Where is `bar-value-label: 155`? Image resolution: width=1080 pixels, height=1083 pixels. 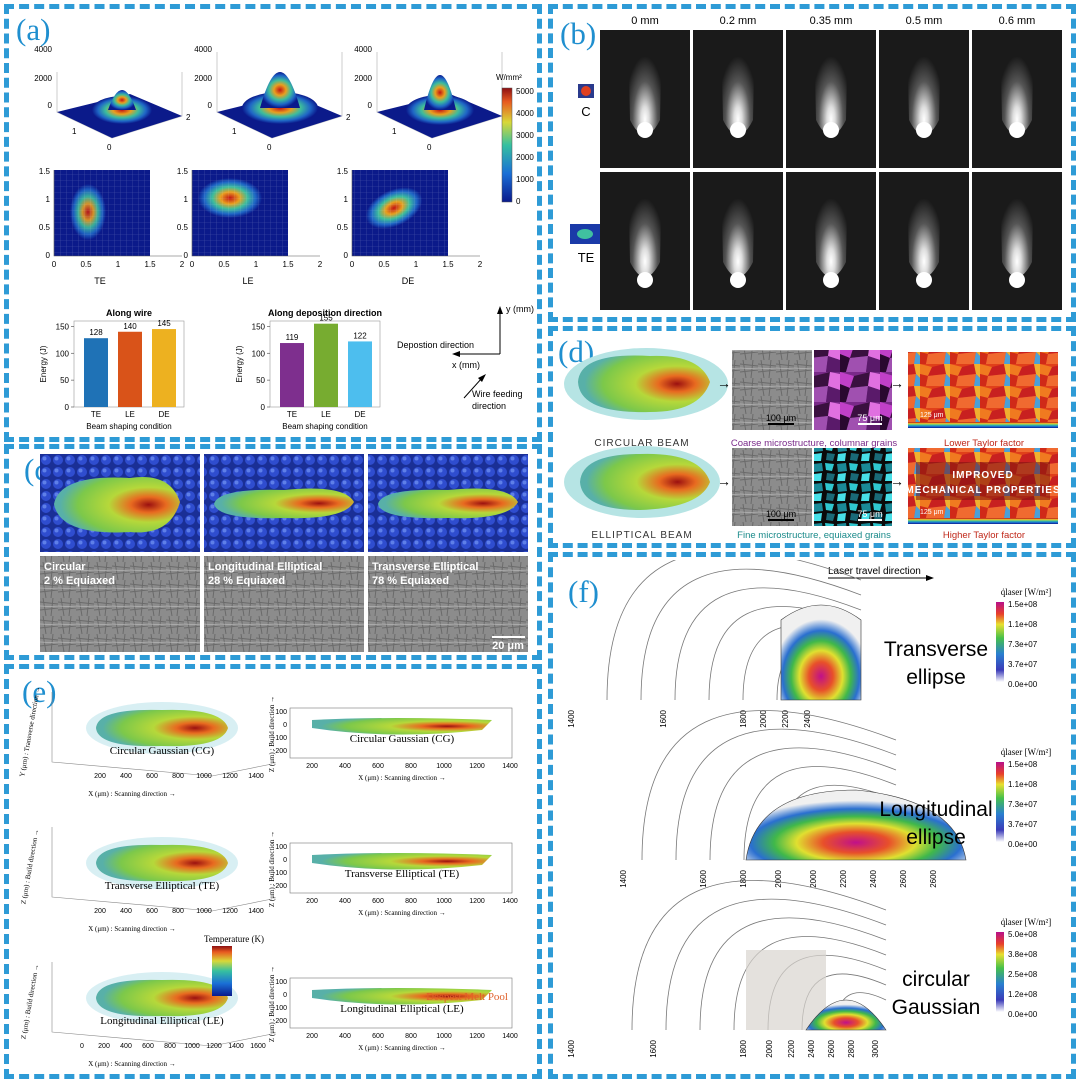 bar-value-label: 155 is located at coordinates (326, 318).